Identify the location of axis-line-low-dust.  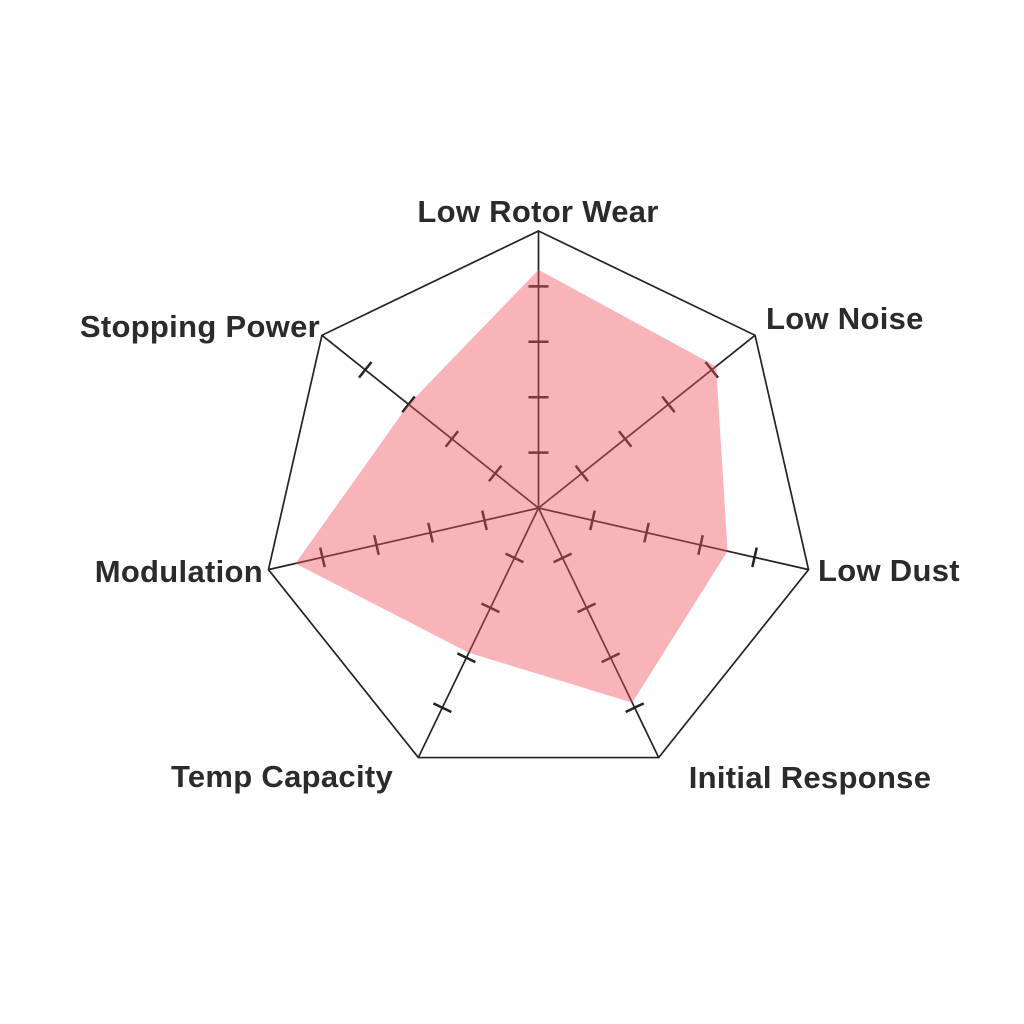
(673, 539).